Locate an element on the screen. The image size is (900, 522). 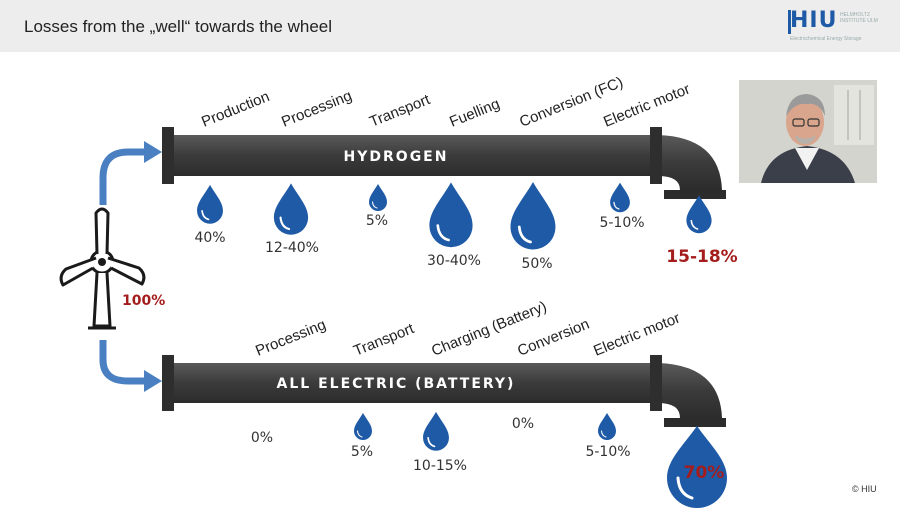
flow-arrow-up is located at coordinates (130, 173).